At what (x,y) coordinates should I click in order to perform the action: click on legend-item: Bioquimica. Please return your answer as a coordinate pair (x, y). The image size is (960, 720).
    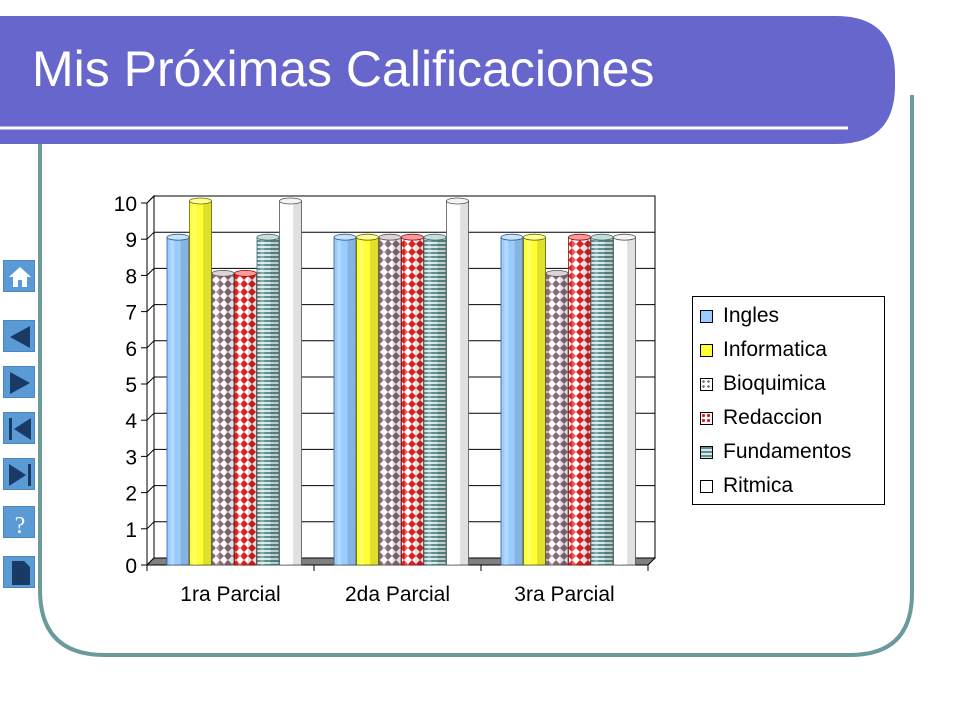
    Looking at the image, I should click on (763, 384).